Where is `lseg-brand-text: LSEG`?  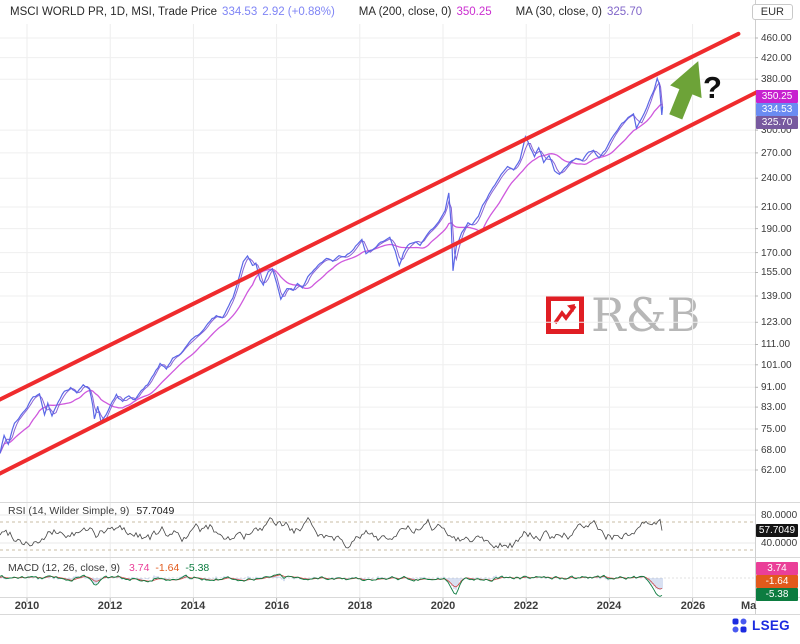 lseg-brand-text: LSEG is located at coordinates (771, 625).